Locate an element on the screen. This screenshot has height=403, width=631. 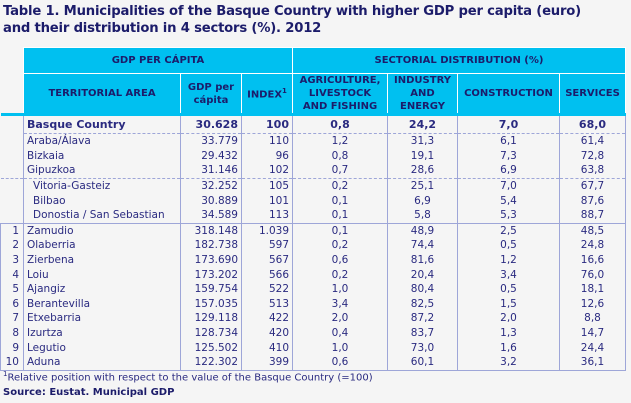
table-row: 2 Olaberria 182.738 597 0,2 74,4 0,5 24,8 is located at coordinates (313, 245).